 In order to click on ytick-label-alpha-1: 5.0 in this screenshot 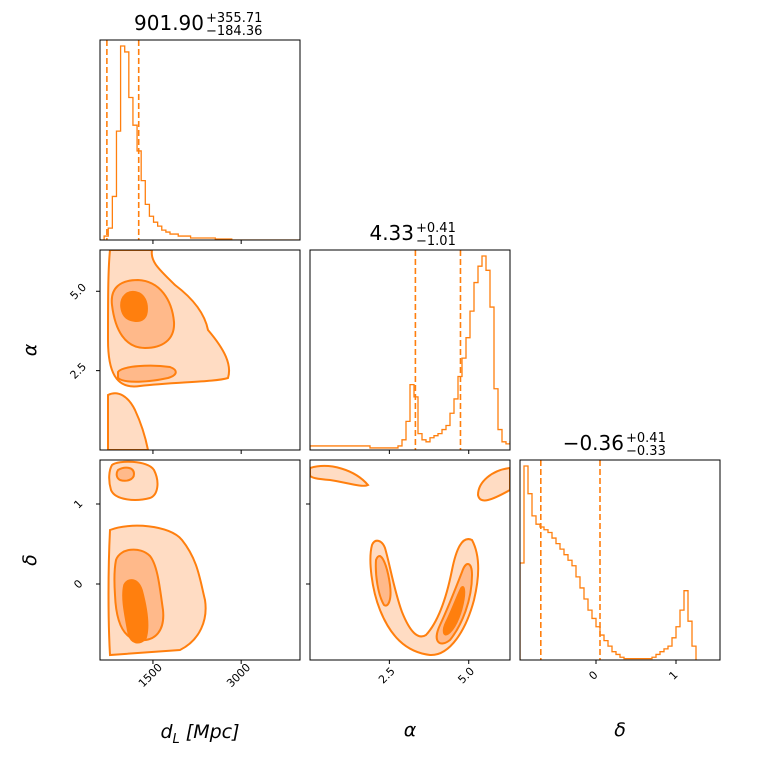, I will do `click(79, 292)`.